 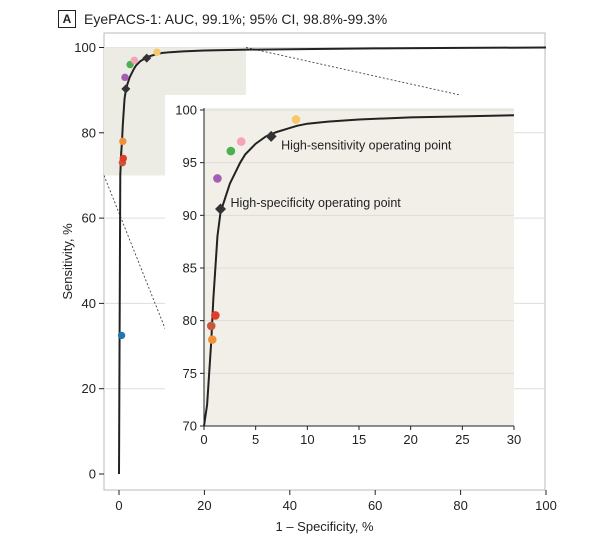 What do you see at coordinates (85, 47) in the screenshot?
I see `main-y-tick-label: 100` at bounding box center [85, 47].